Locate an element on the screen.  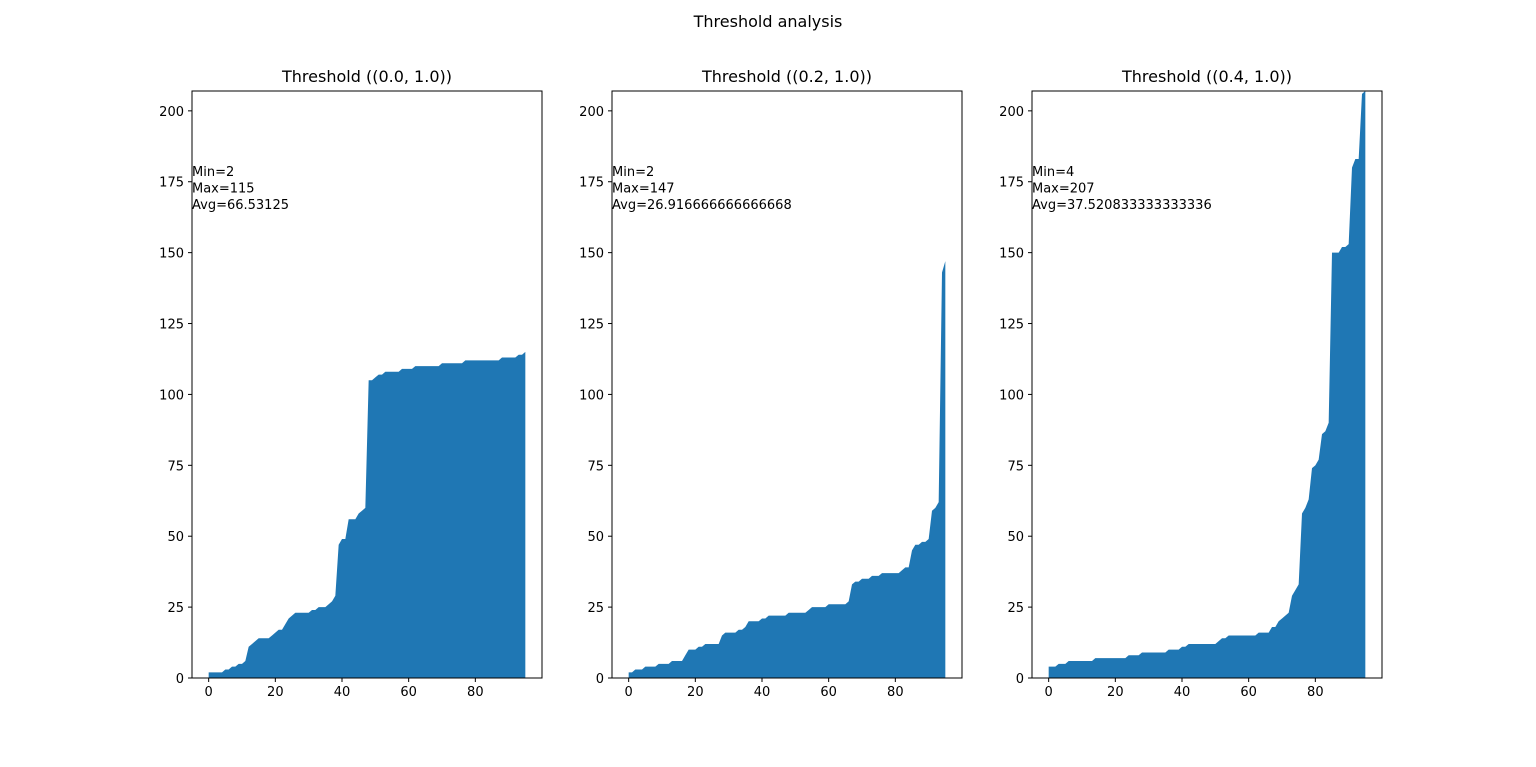
stats-annotation: Max=147 is located at coordinates (643, 189).